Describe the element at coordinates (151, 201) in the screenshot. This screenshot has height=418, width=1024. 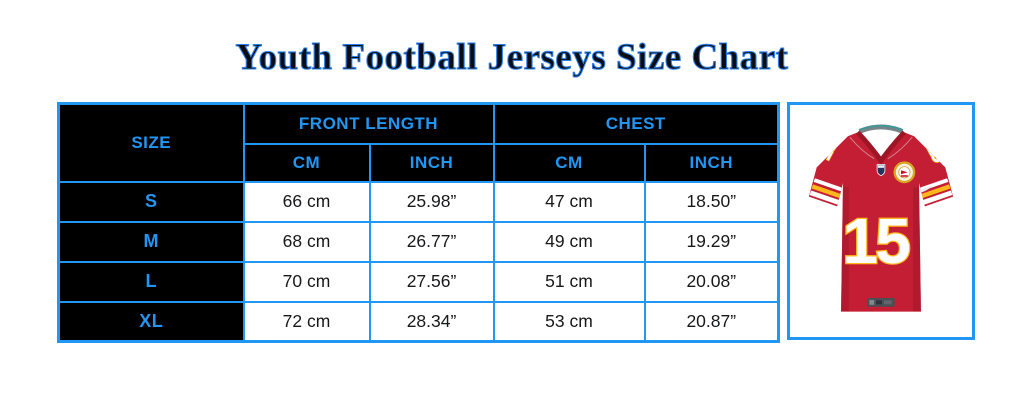
I see `size-label: S` at that location.